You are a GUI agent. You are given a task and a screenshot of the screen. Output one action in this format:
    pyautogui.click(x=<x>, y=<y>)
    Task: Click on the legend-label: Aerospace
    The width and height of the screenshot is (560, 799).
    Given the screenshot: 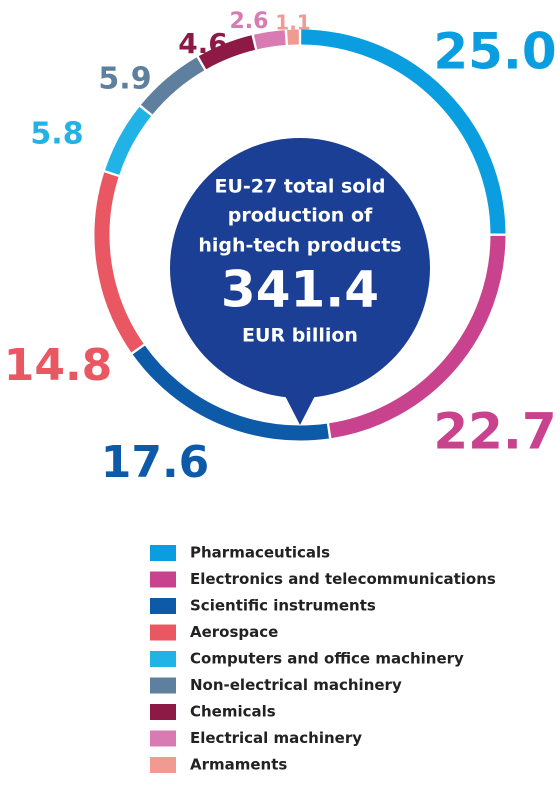 What is the action you would take?
    pyautogui.click(x=234, y=632)
    